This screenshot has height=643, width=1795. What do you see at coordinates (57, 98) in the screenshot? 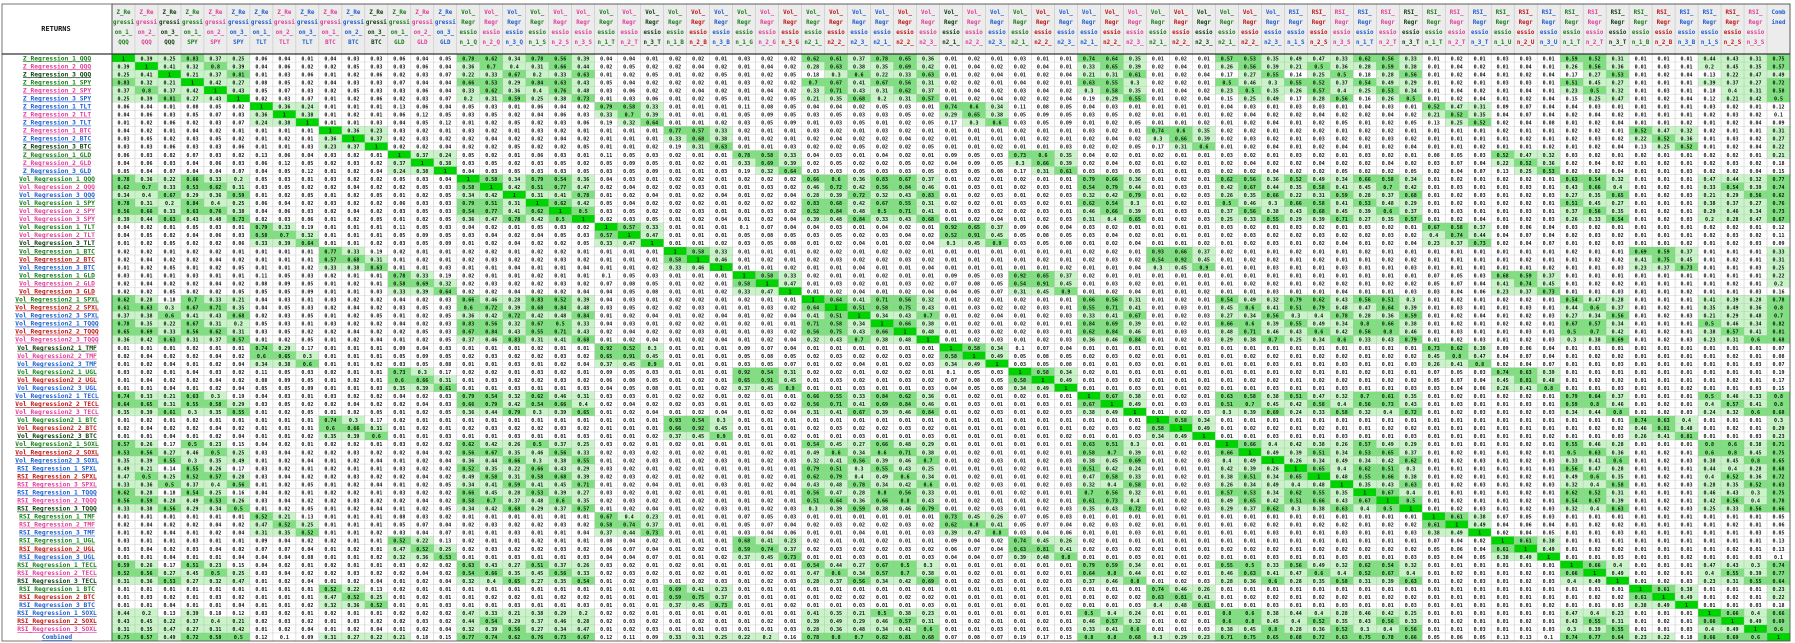
I see `row-header-label: Z_Regression_3_SPY` at bounding box center [57, 98].